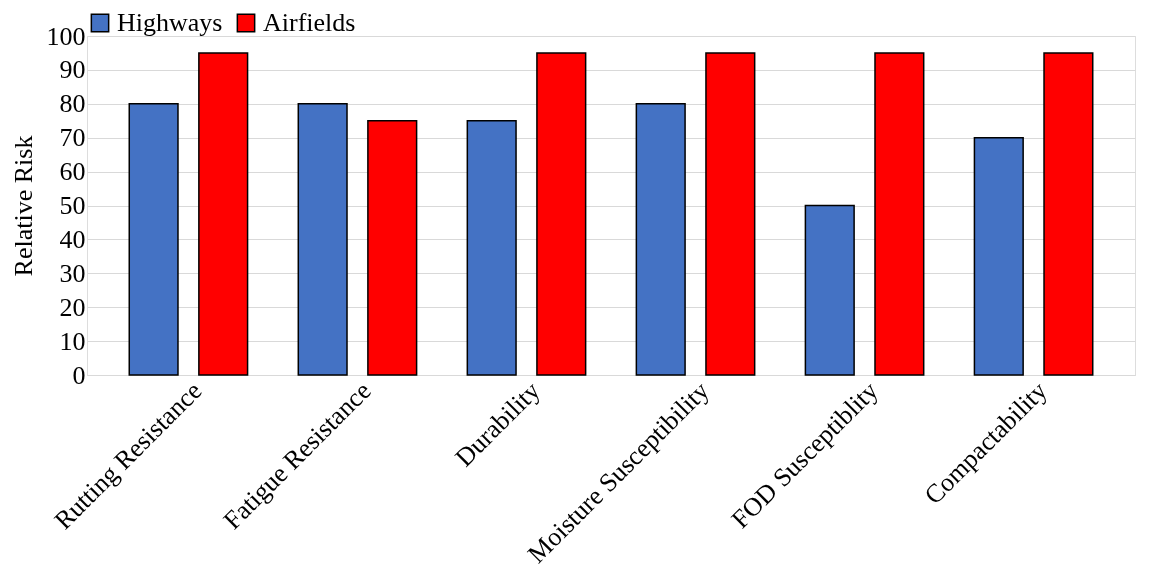 The height and width of the screenshot is (578, 1155). Describe the element at coordinates (23, 206) in the screenshot. I see `y-axis-title: Relative Risk` at that location.